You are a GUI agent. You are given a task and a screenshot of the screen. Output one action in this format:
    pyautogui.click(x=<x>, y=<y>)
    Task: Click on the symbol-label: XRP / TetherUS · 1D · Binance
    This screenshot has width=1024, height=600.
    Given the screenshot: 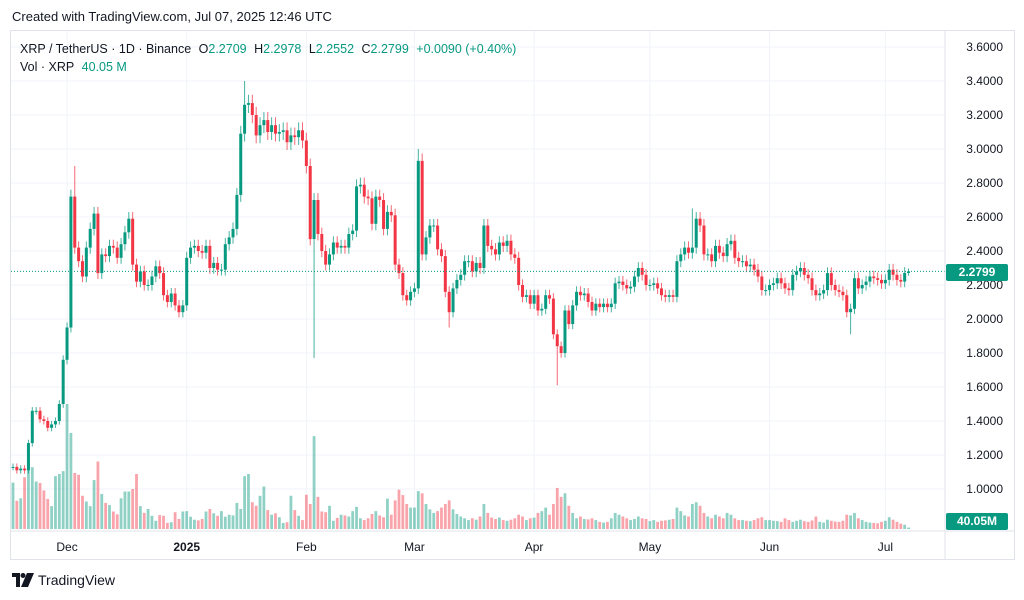 What is the action you would take?
    pyautogui.click(x=106, y=49)
    